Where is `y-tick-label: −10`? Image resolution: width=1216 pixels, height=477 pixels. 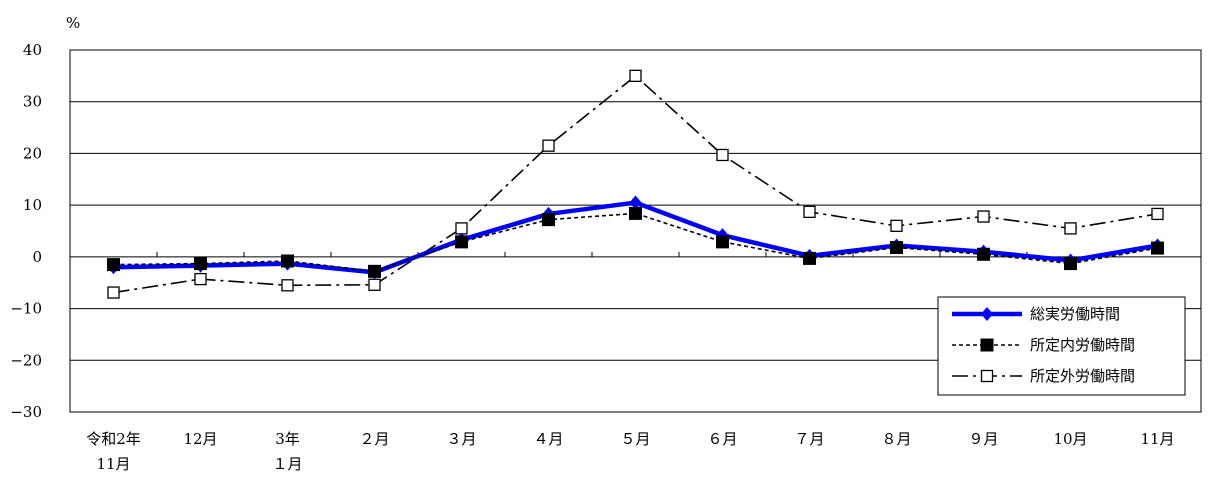 y-tick-label: −10 is located at coordinates (26, 309).